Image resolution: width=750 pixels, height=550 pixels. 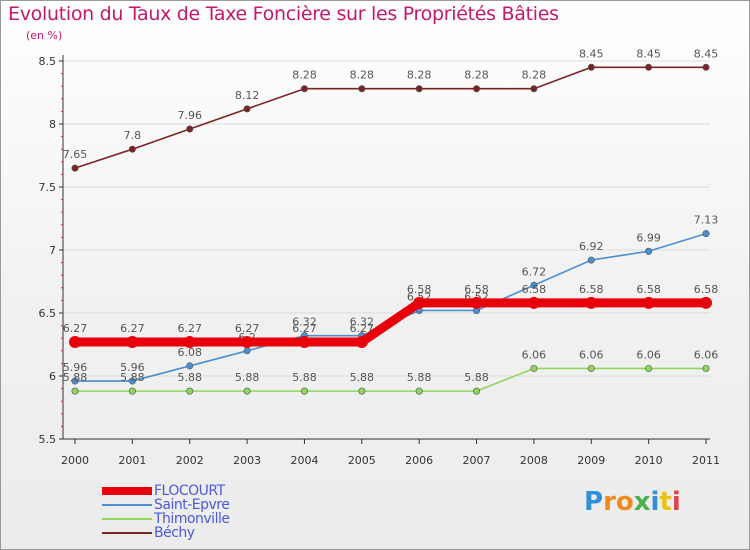 What do you see at coordinates (192, 519) in the screenshot?
I see `legend-label-thimonville: Thimonville` at bounding box center [192, 519].